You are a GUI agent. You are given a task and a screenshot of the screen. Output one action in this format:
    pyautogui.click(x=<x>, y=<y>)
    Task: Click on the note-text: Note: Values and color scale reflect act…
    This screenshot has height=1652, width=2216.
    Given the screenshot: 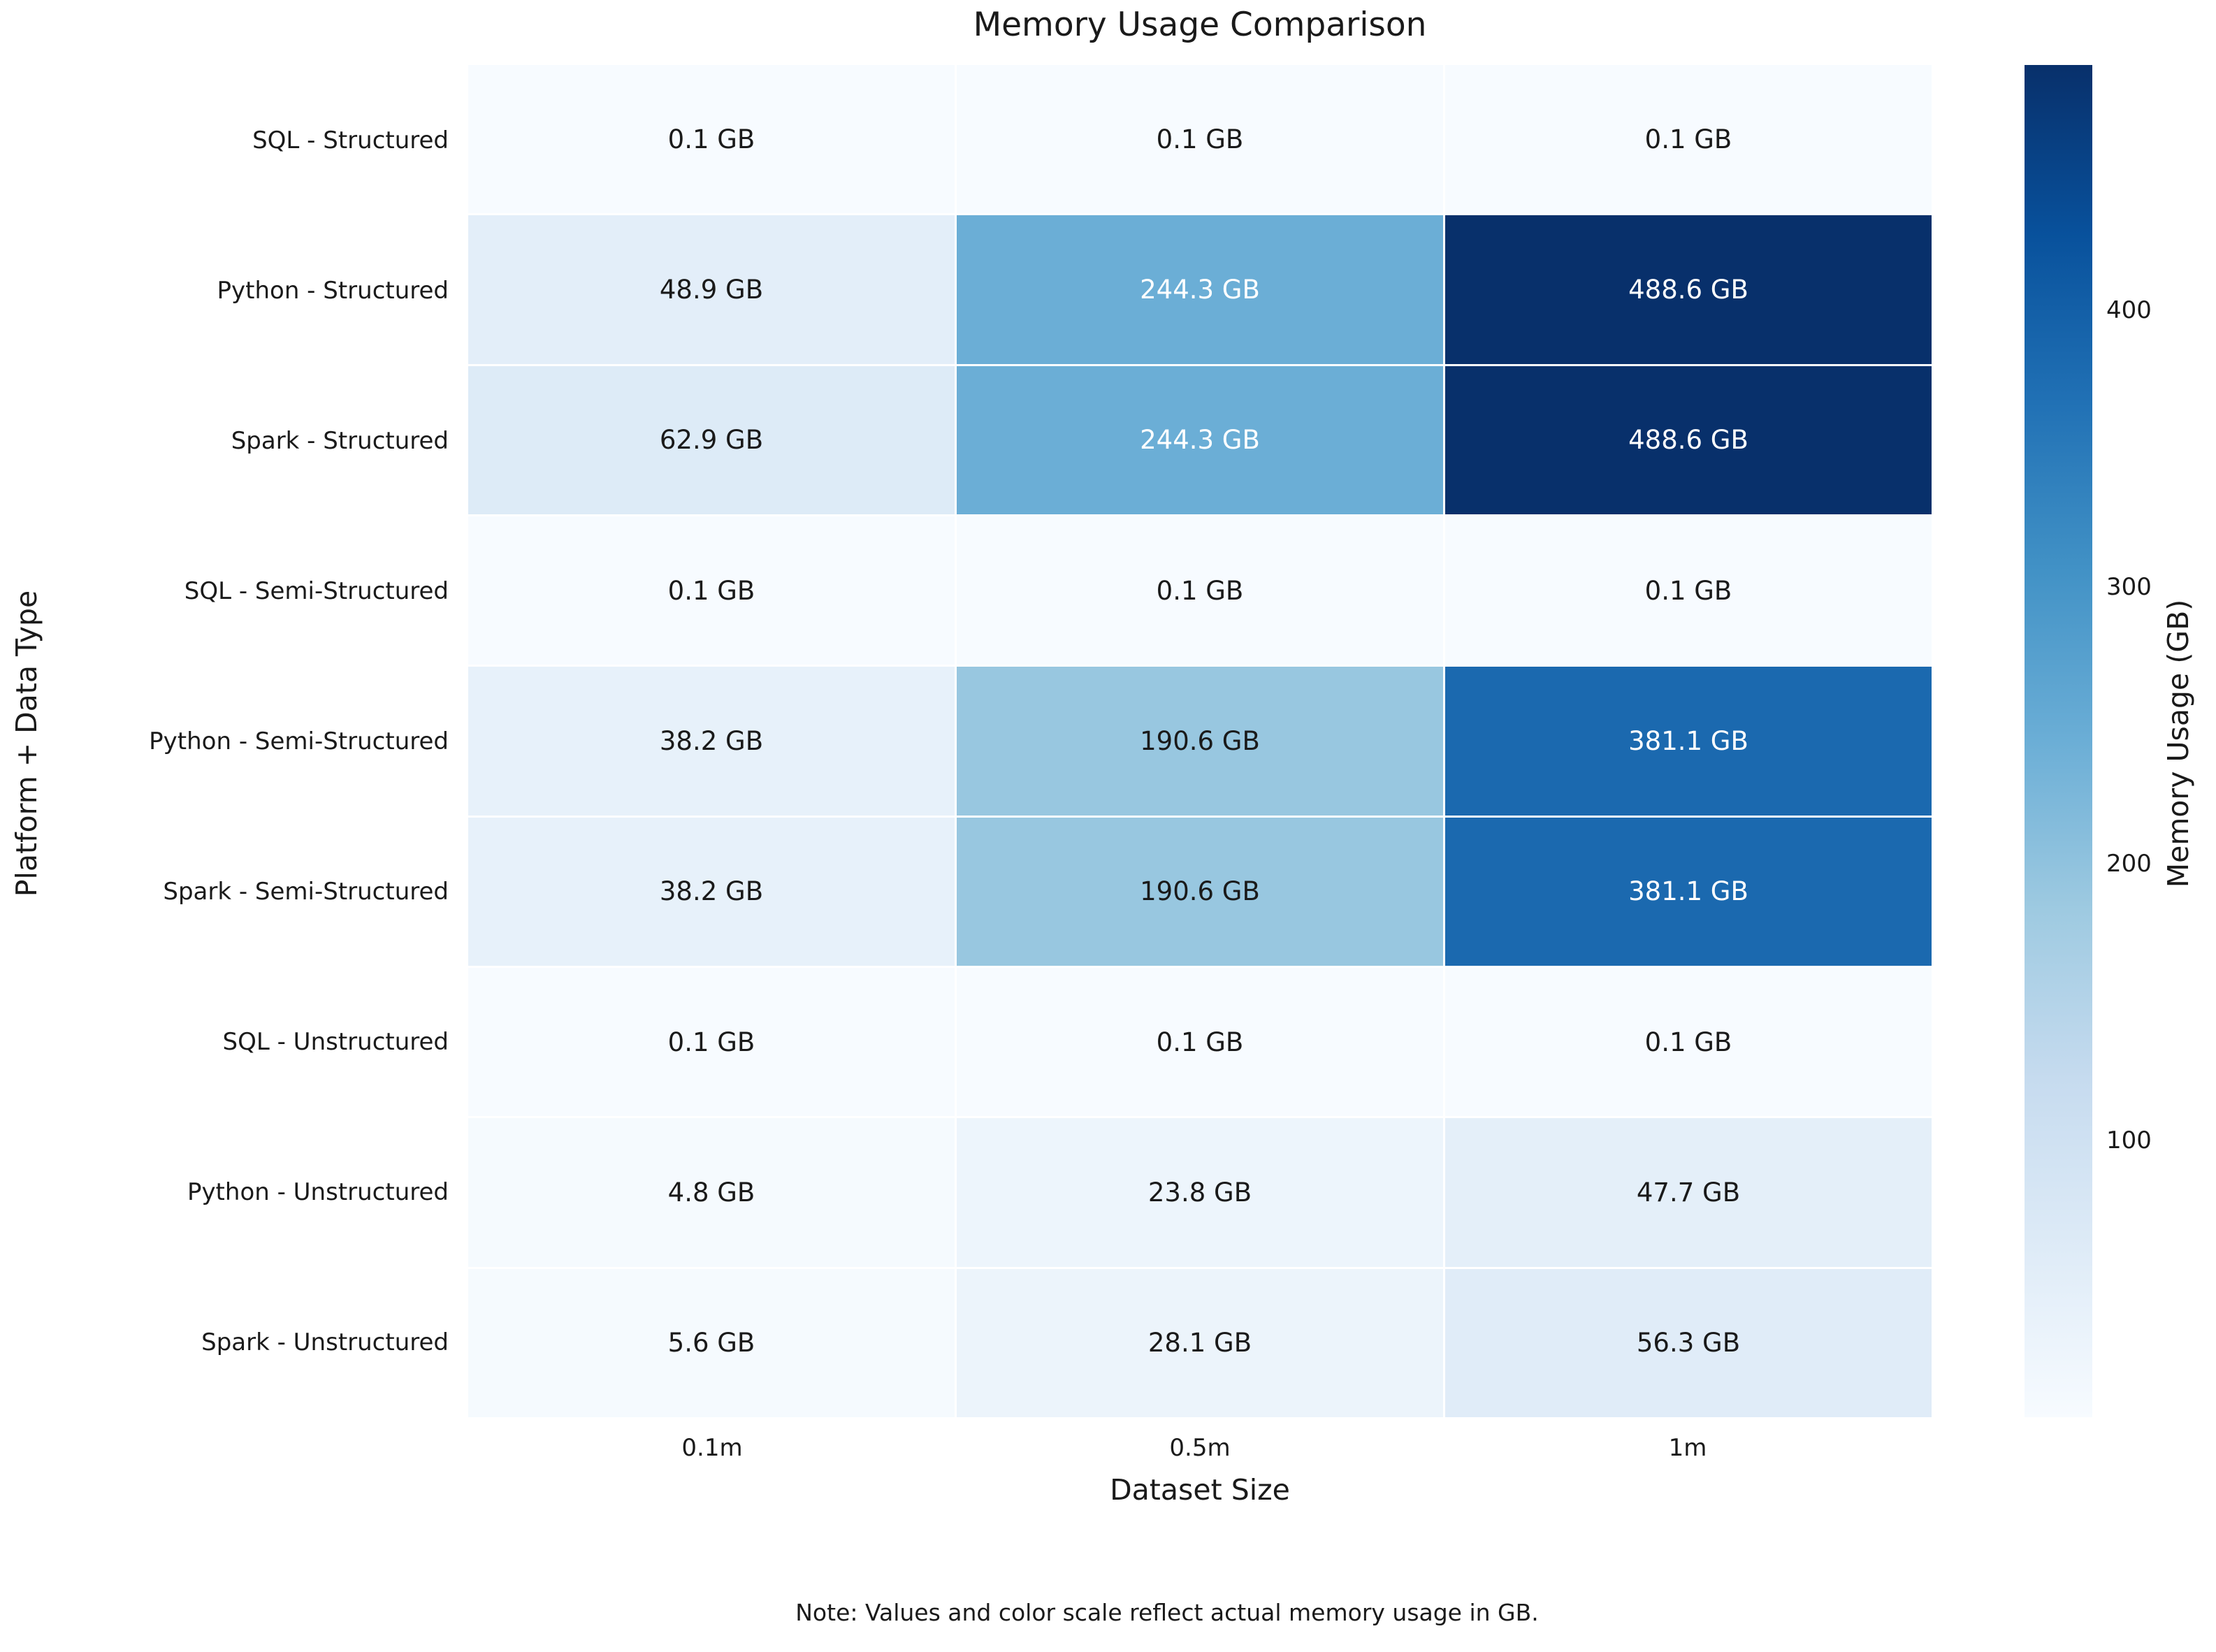 What is the action you would take?
    pyautogui.click(x=1167, y=1613)
    